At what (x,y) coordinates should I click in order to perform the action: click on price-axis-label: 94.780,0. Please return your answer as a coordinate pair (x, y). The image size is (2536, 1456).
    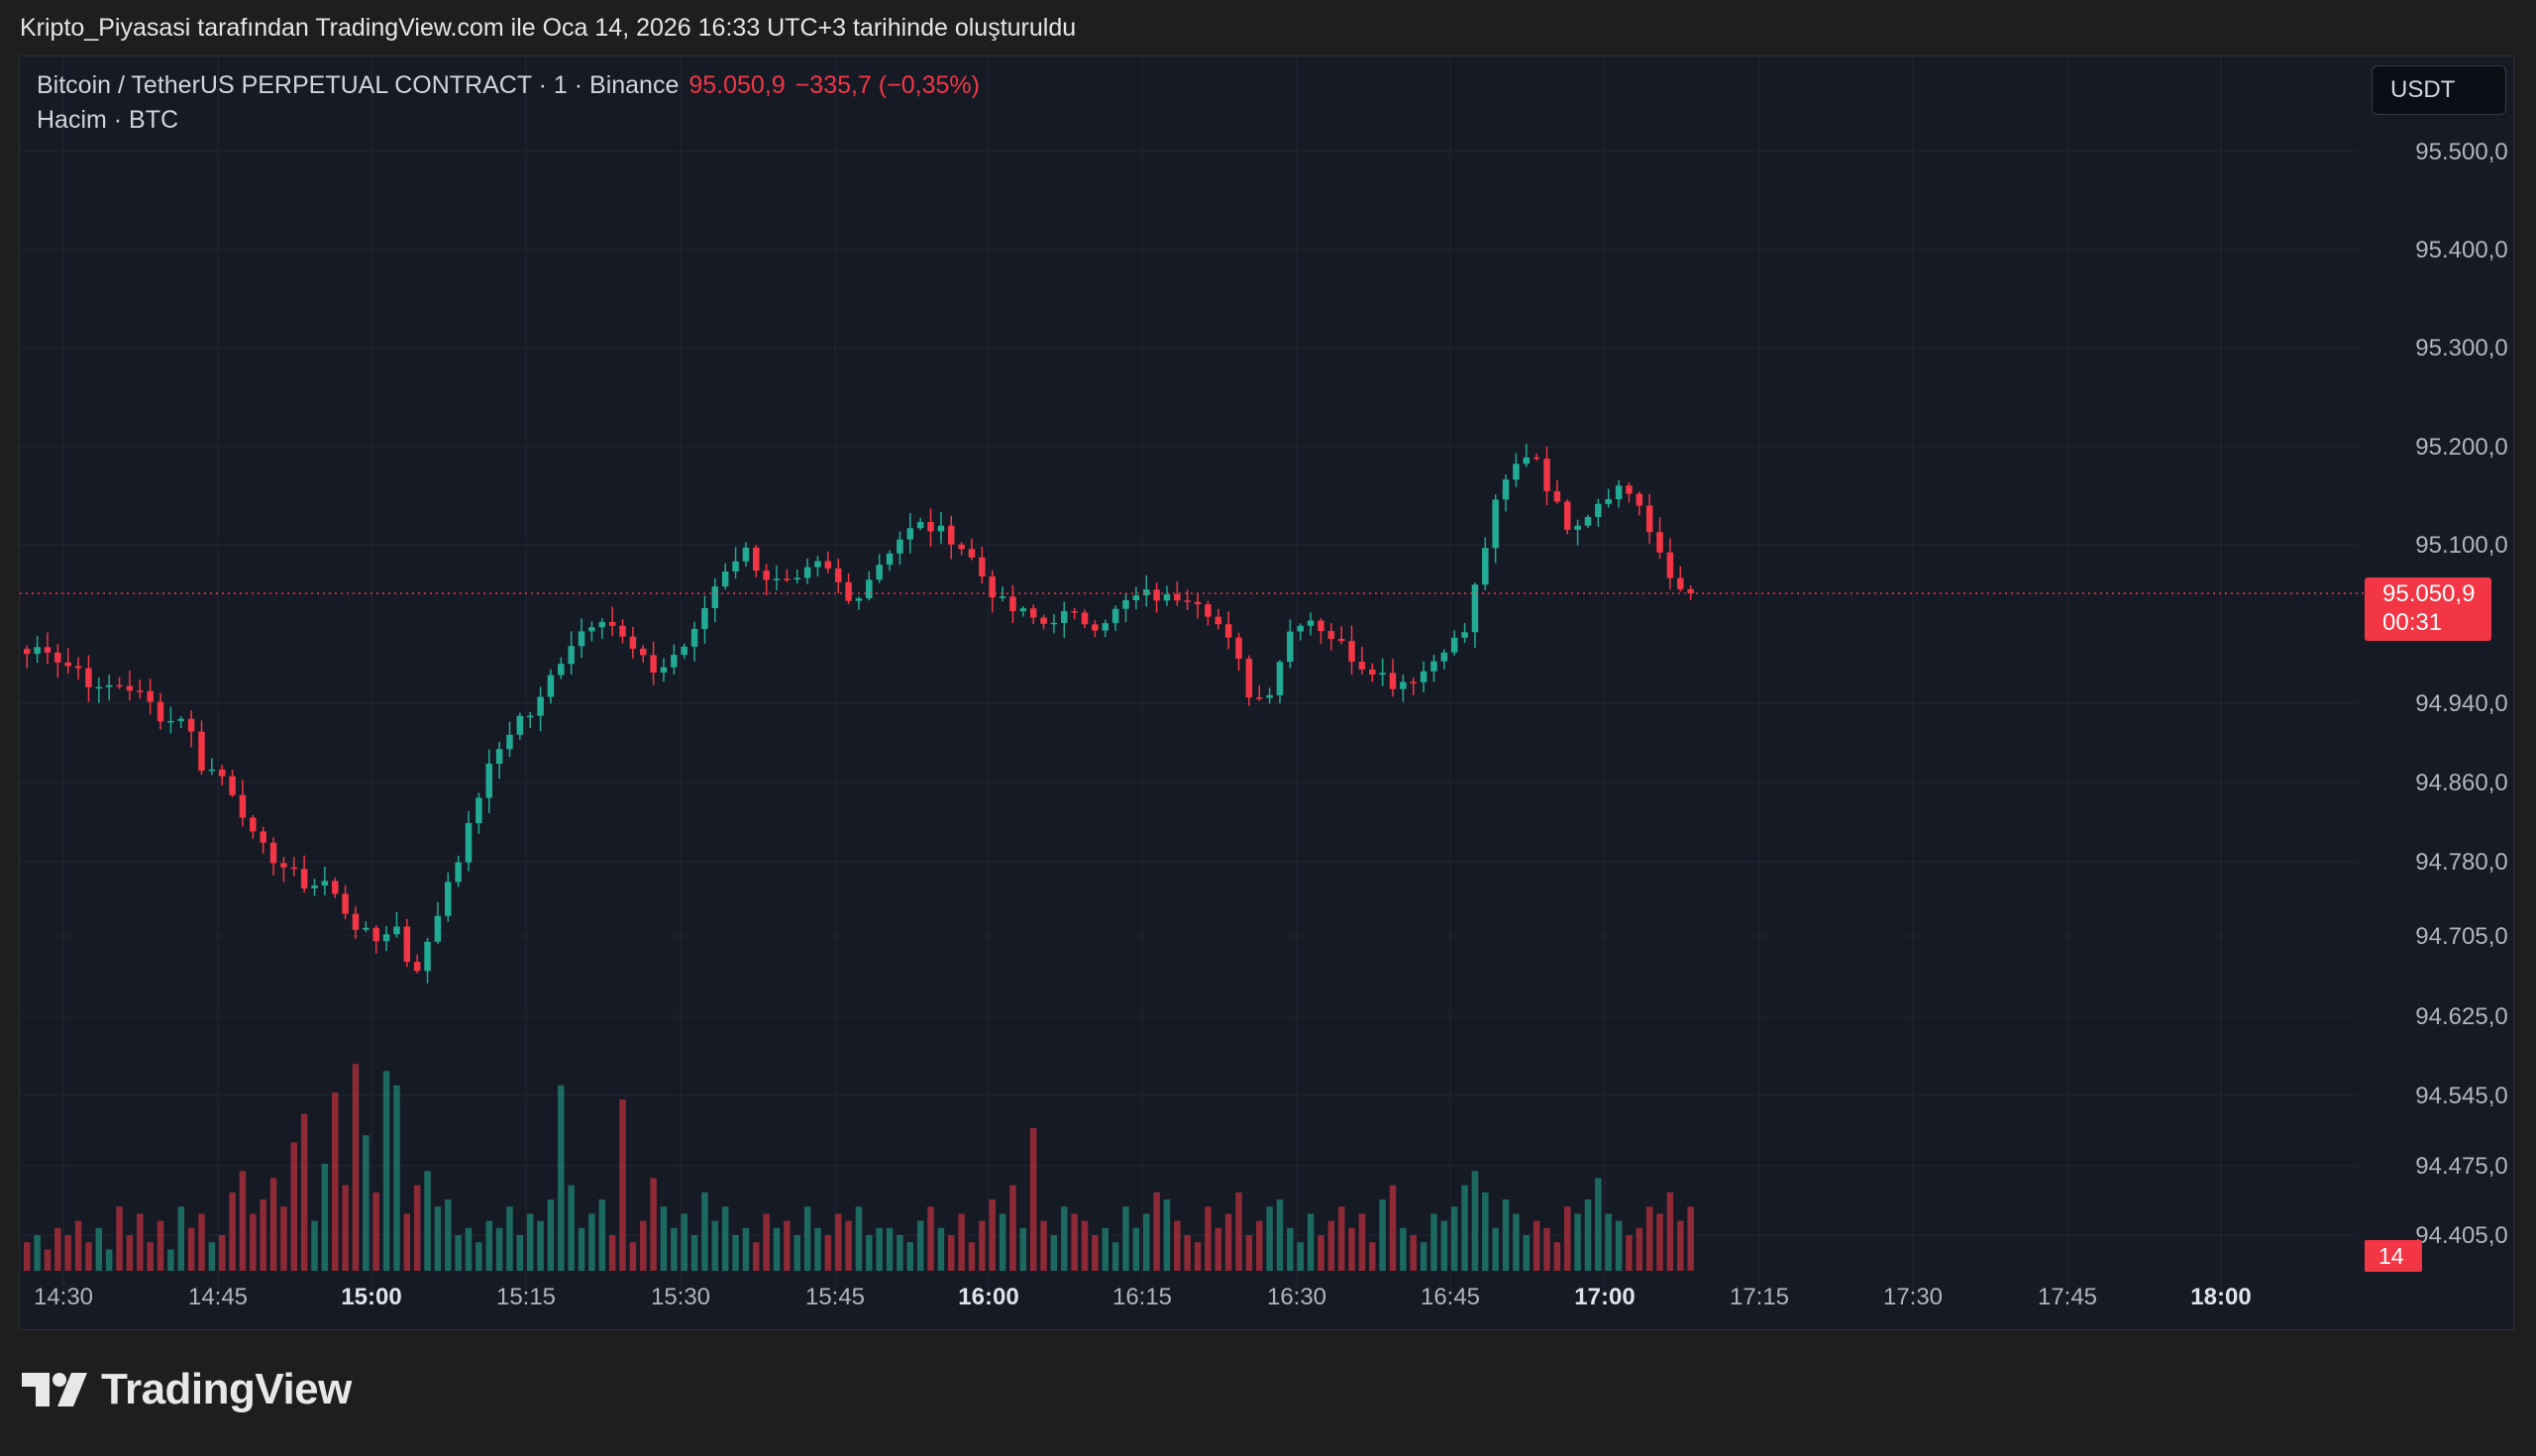
    Looking at the image, I should click on (2461, 862).